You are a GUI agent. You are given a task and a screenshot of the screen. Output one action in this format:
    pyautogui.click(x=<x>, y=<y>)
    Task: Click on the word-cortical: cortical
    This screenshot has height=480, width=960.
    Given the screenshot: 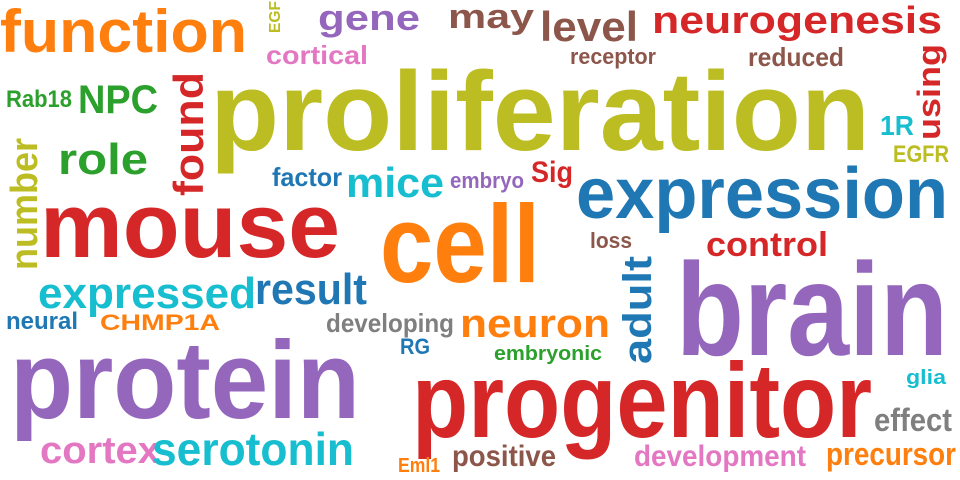 What is the action you would take?
    pyautogui.click(x=317, y=55)
    